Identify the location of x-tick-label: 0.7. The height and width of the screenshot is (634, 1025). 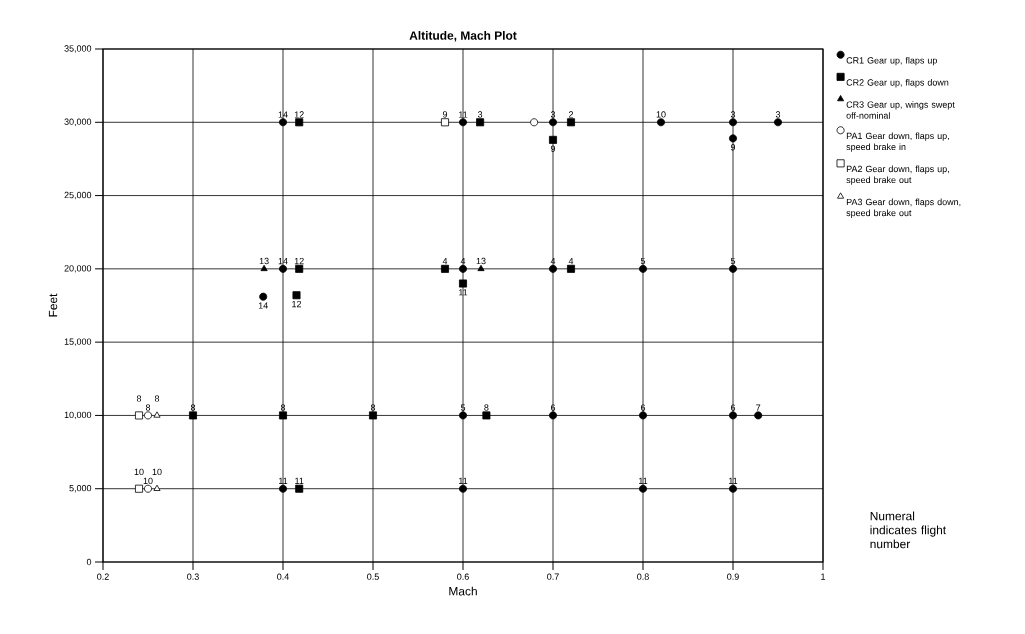
(553, 576).